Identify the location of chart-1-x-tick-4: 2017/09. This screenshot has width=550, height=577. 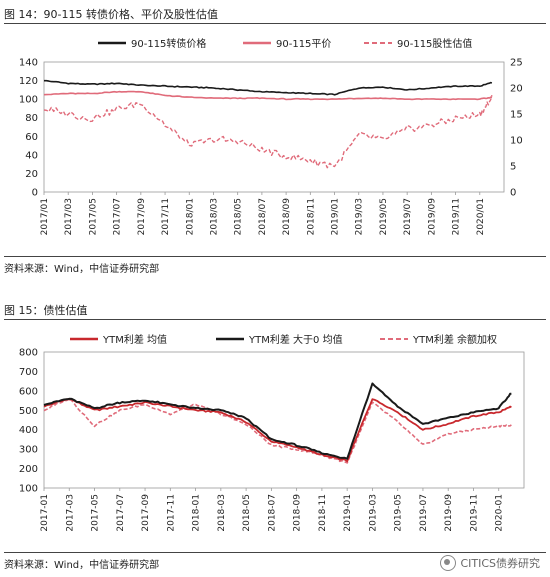
(142, 217).